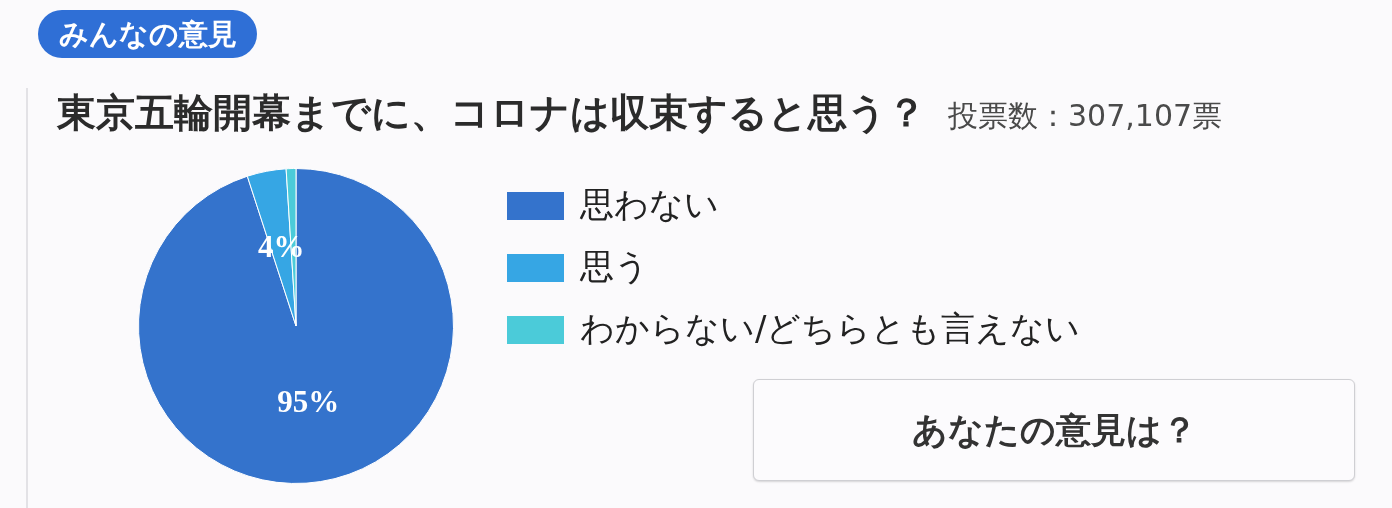 Image resolution: width=1392 pixels, height=508 pixels. What do you see at coordinates (649, 203) in the screenshot?
I see `legend-label: 思わない` at bounding box center [649, 203].